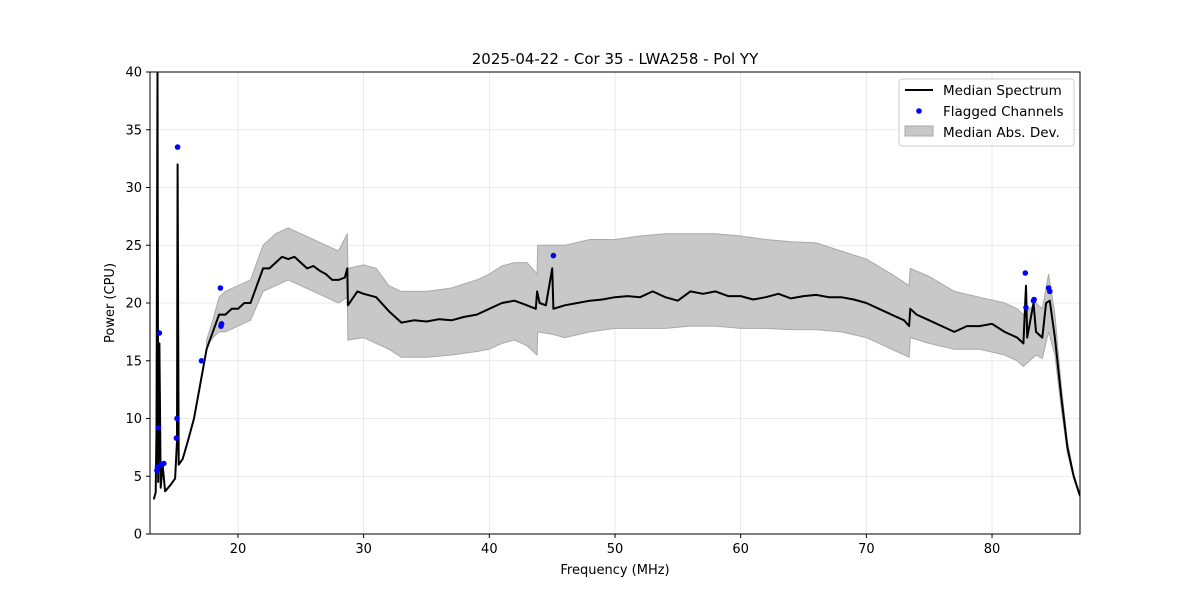 The width and height of the screenshot is (1200, 600). What do you see at coordinates (992, 549) in the screenshot?
I see `x-tick-label: 80` at bounding box center [992, 549].